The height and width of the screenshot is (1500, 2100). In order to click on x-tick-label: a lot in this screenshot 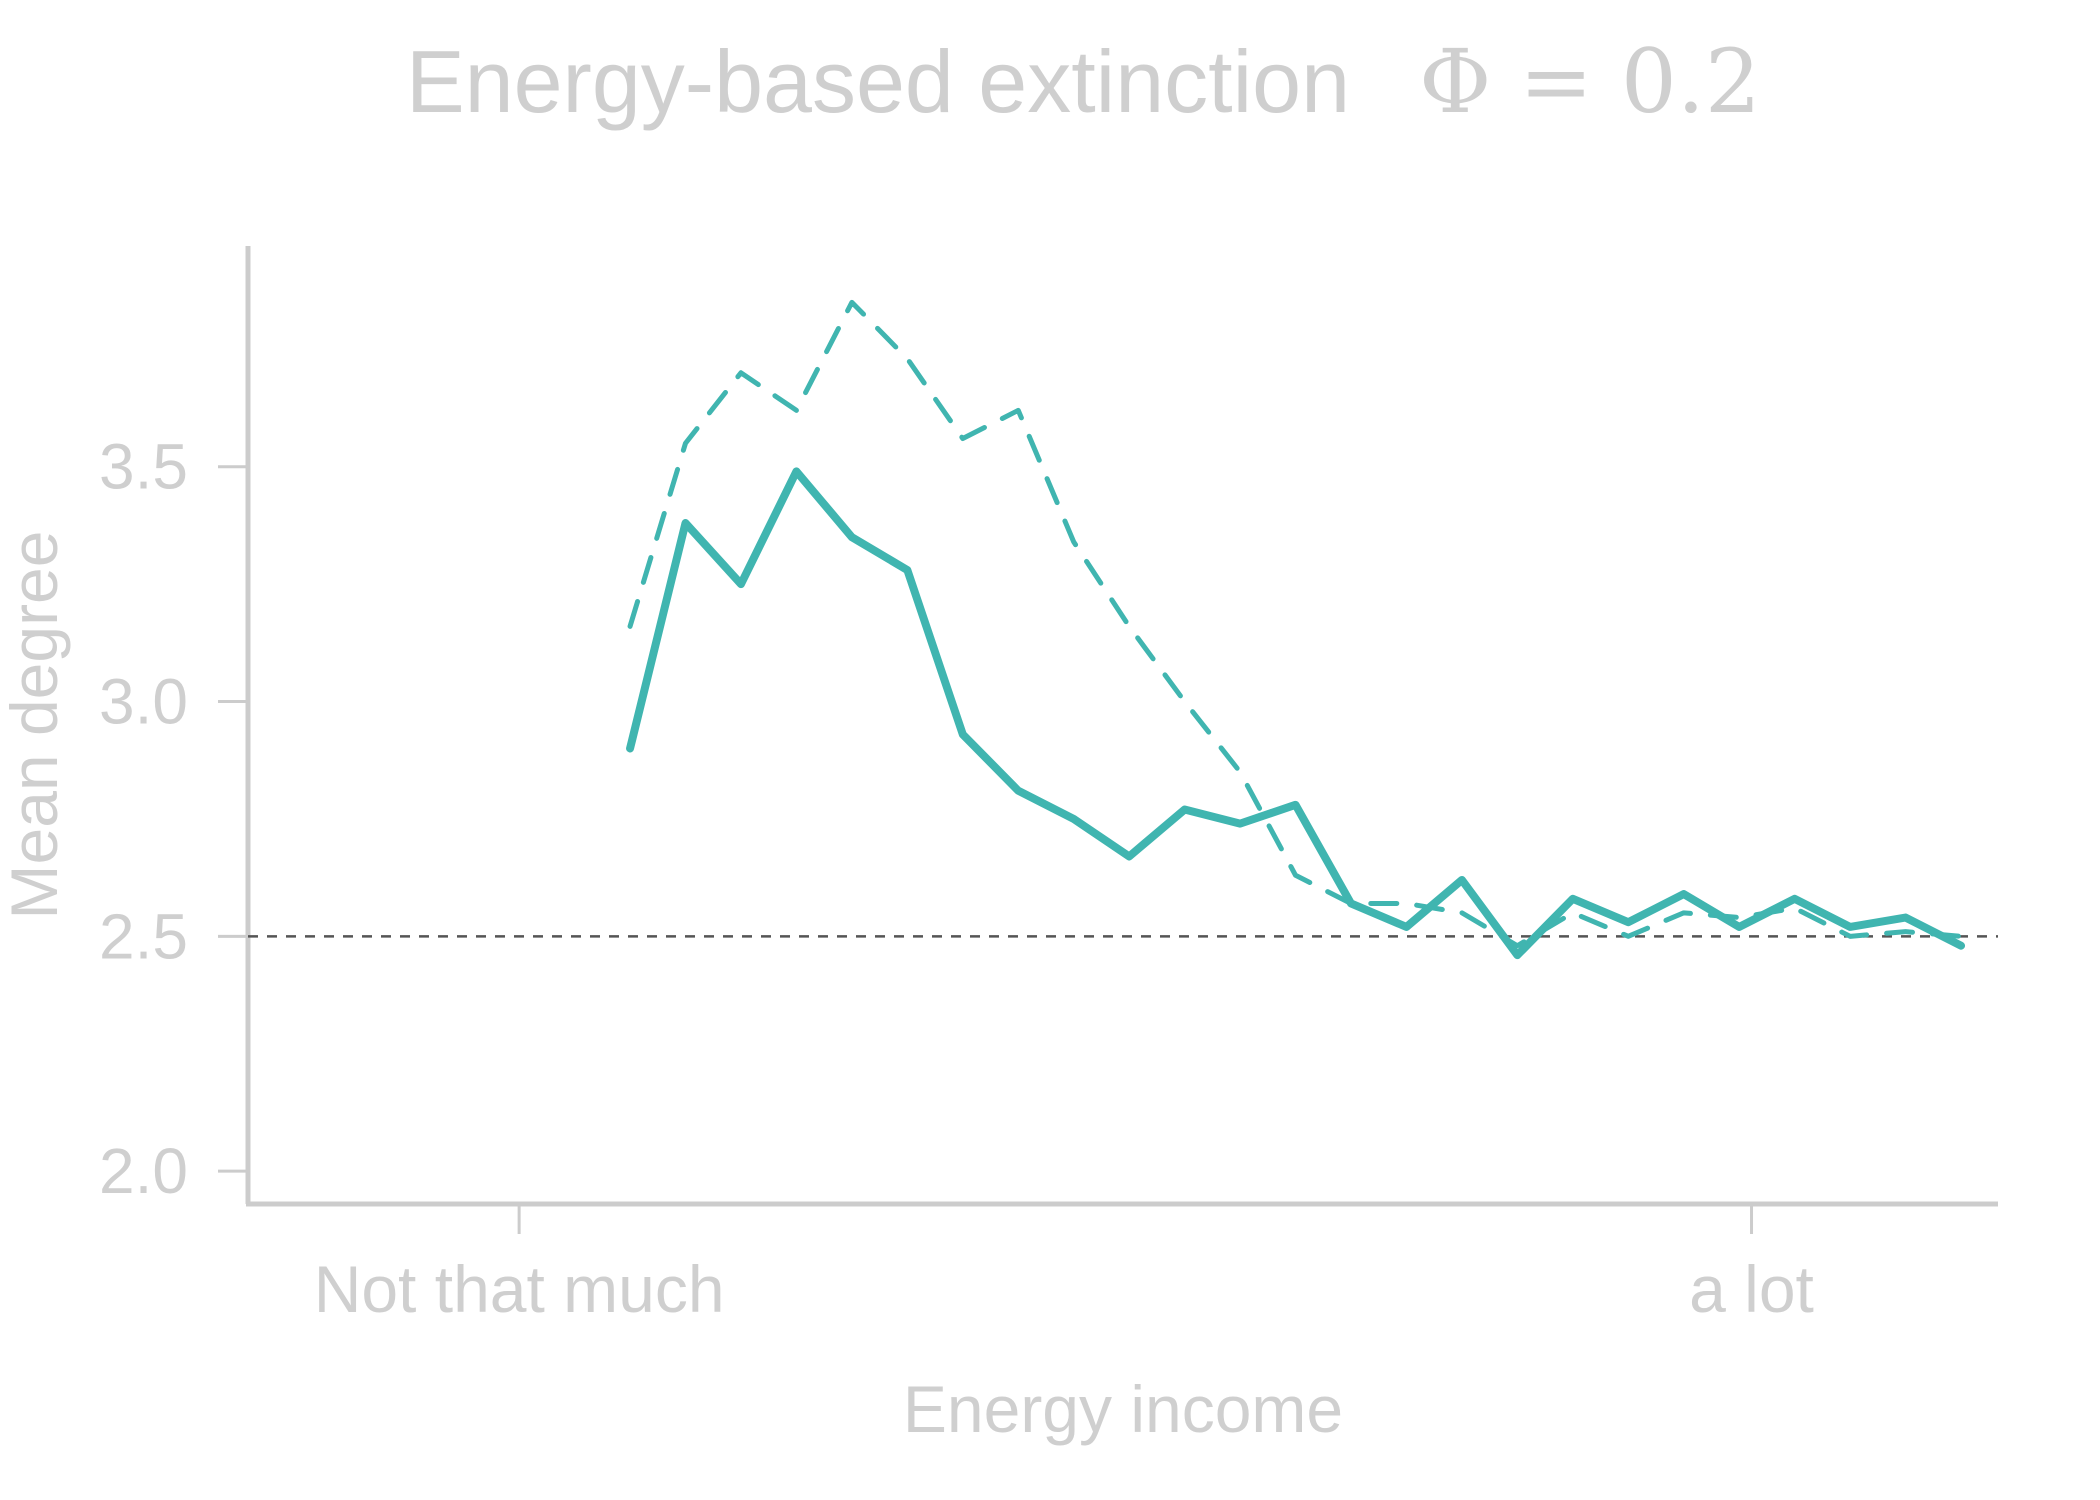, I will do `click(1751, 1289)`.